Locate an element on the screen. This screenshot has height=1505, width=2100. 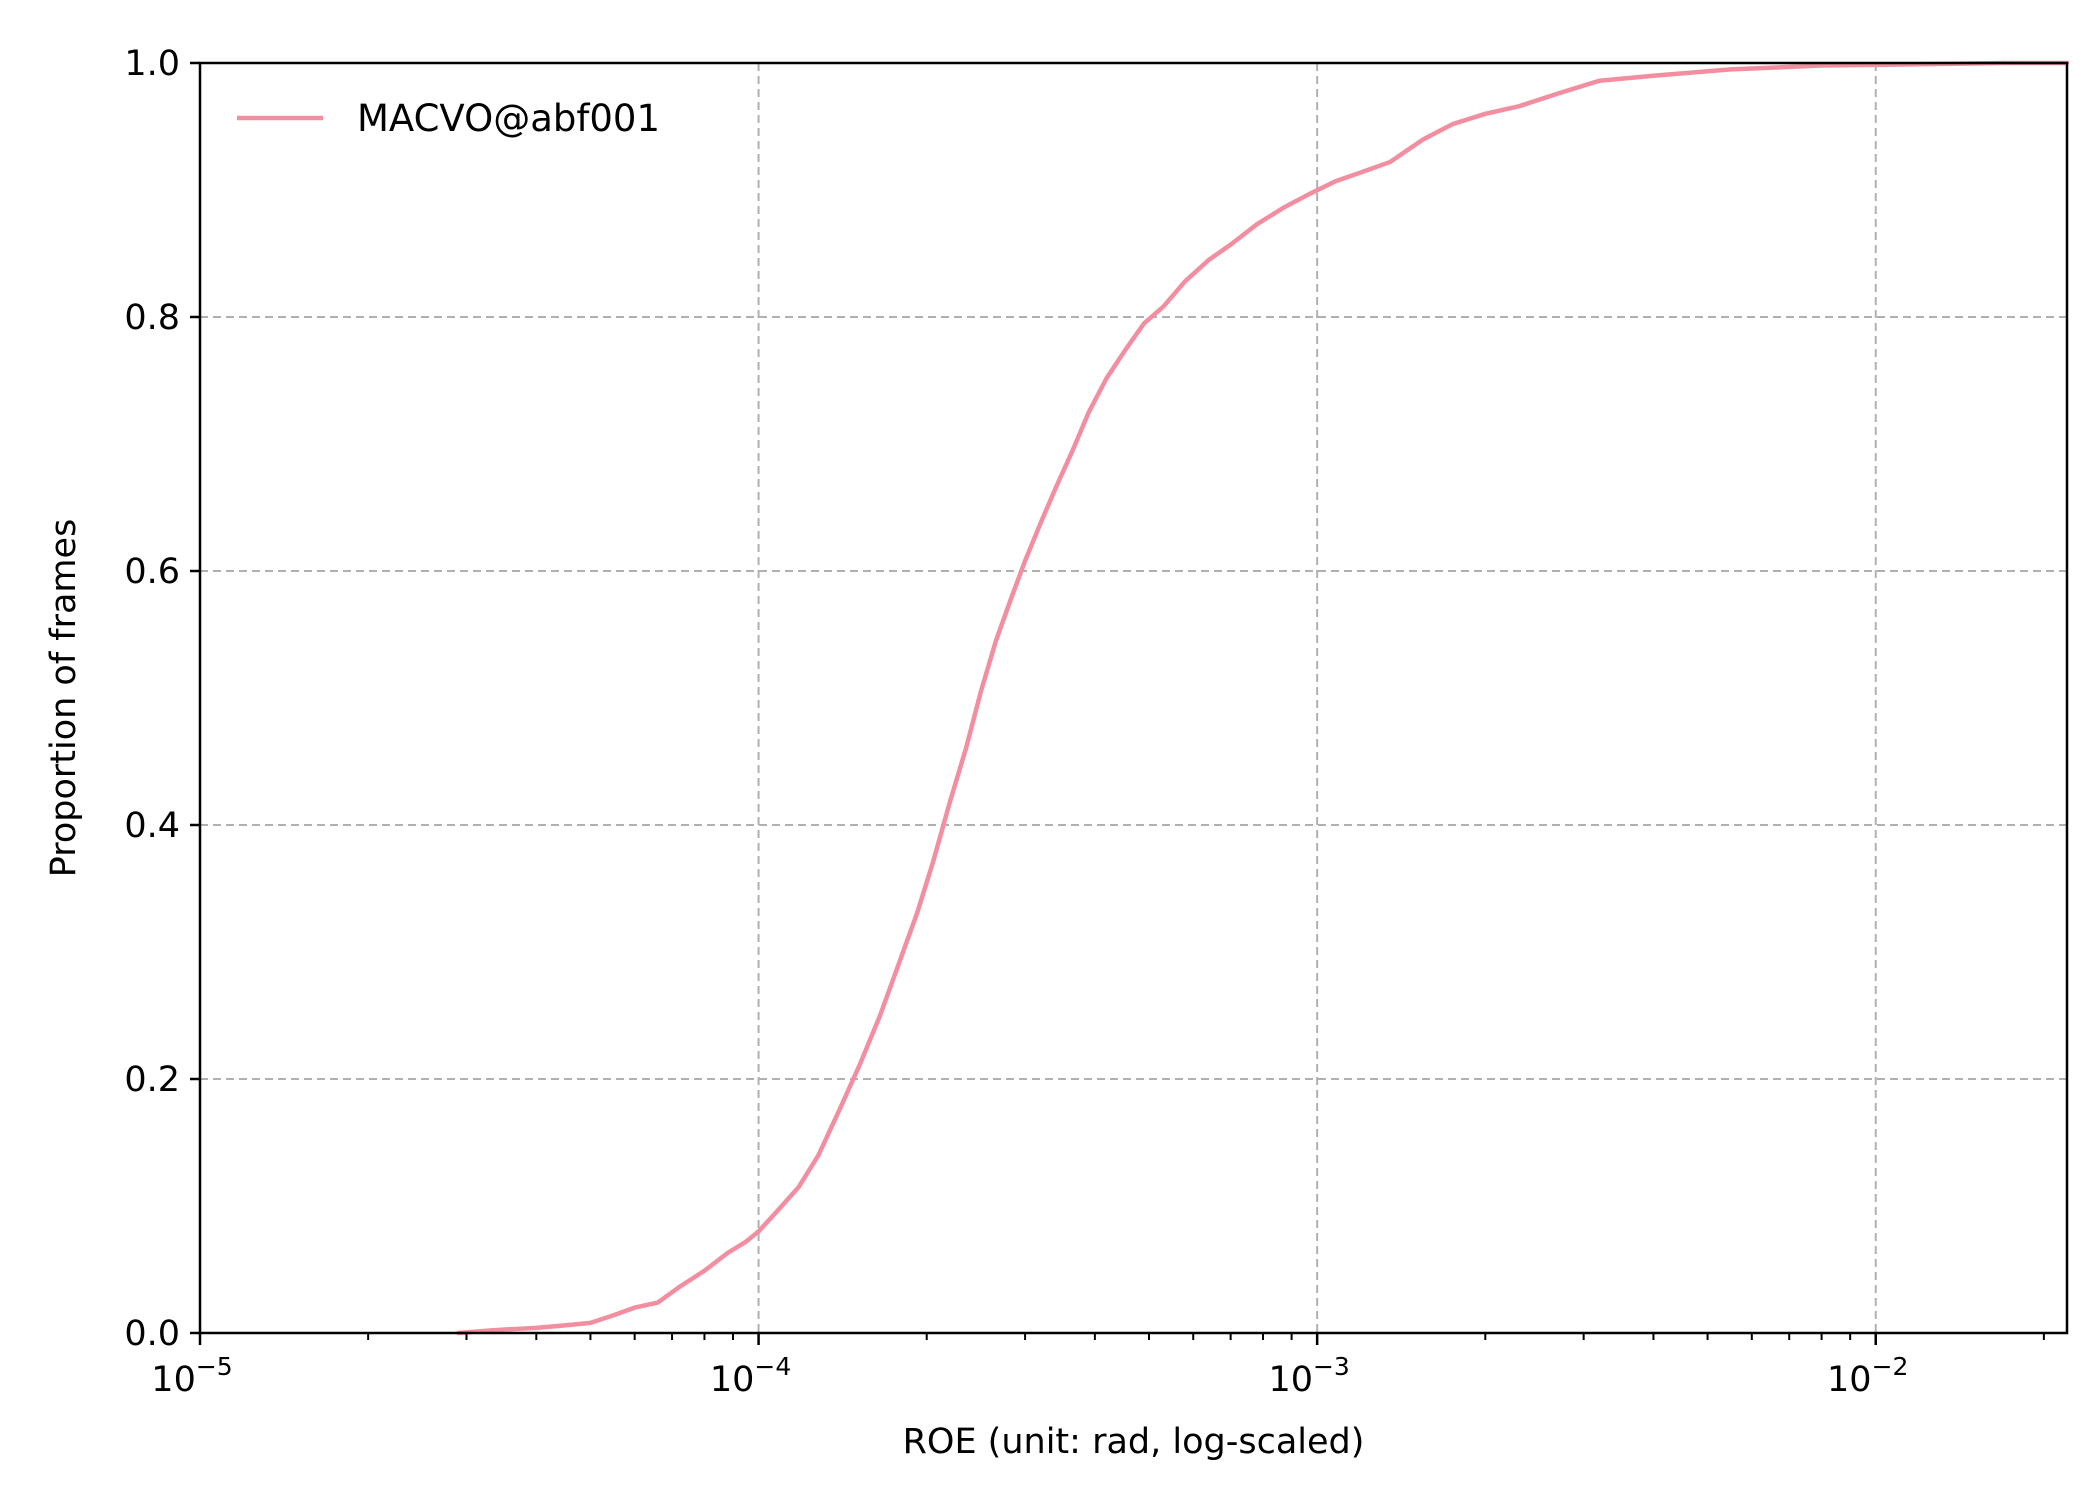
y-tick-label: 0.6 is located at coordinates (152, 572).